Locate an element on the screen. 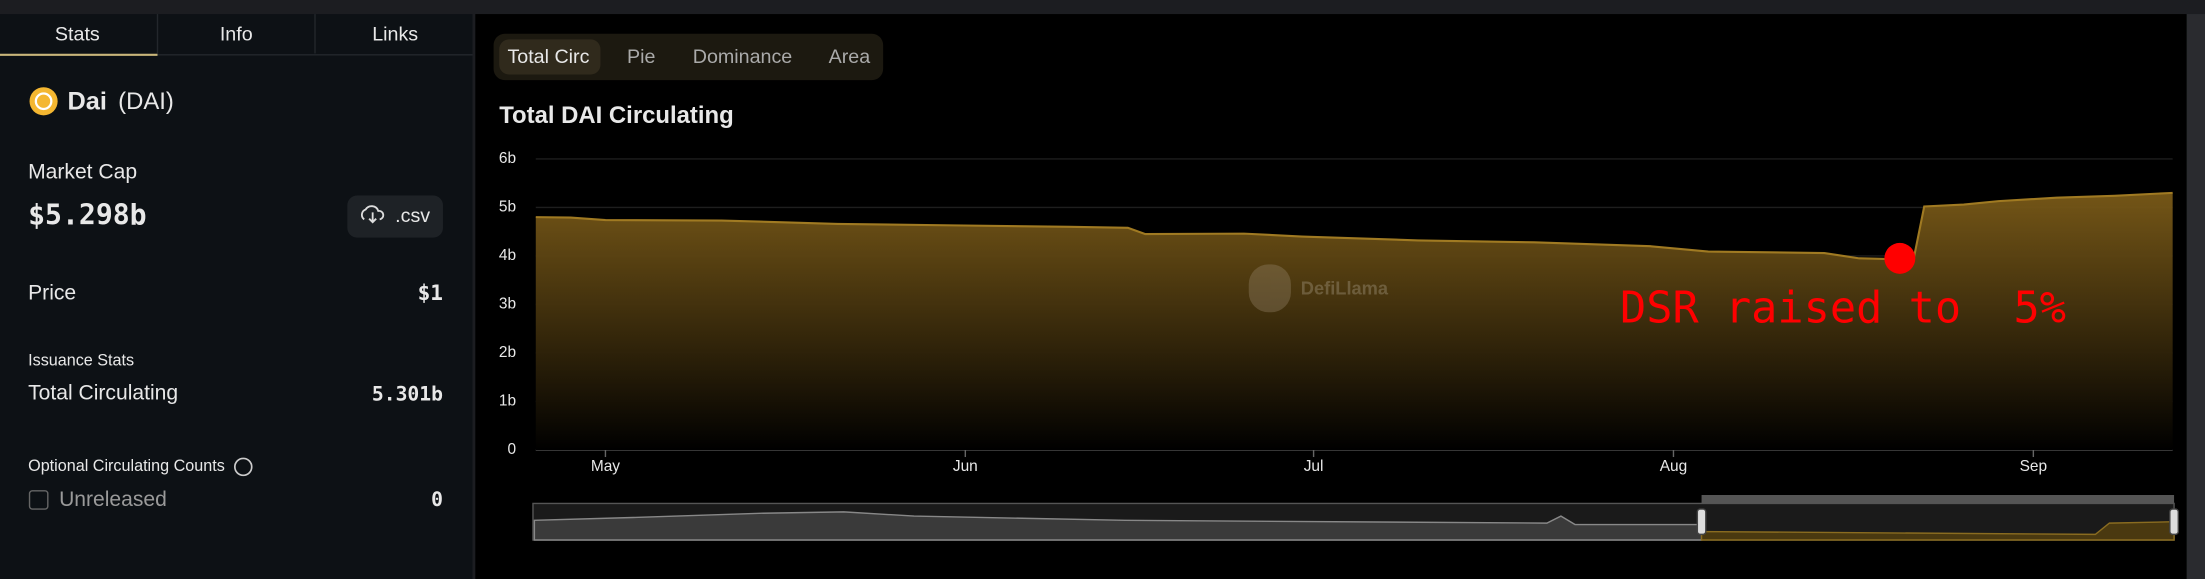  help-icon is located at coordinates (243, 467).